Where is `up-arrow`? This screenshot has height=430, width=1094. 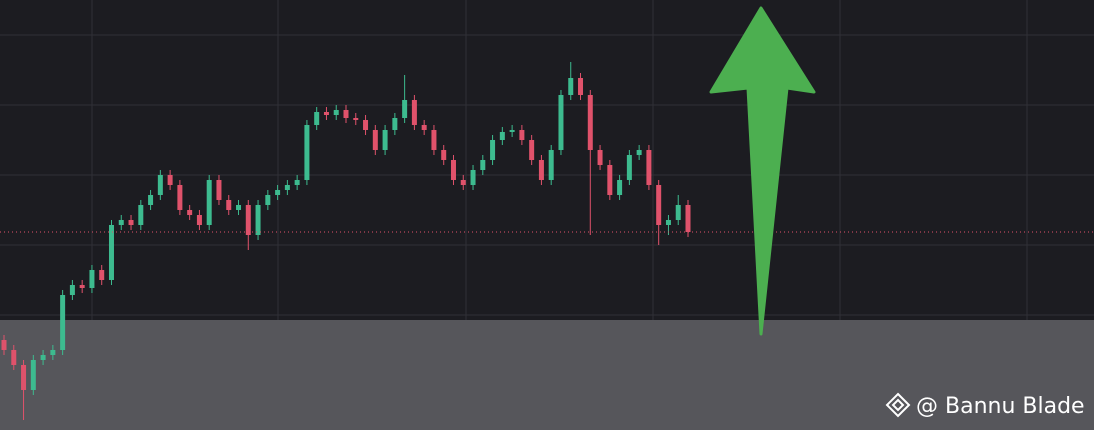 up-arrow is located at coordinates (762, 171).